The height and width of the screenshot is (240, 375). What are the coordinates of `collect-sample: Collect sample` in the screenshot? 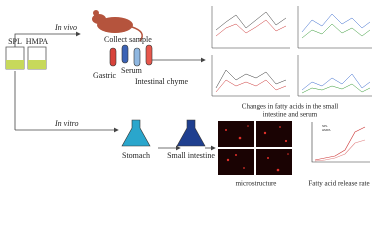 It's located at (128, 39).